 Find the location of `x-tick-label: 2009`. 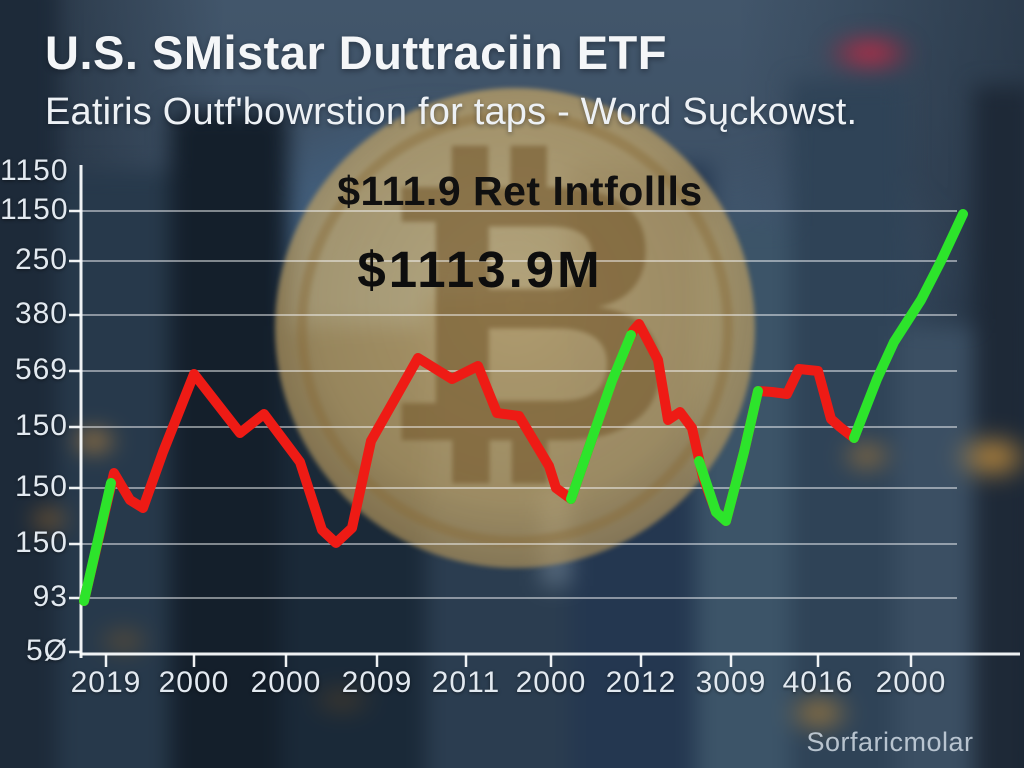

x-tick-label: 2009 is located at coordinates (377, 682).